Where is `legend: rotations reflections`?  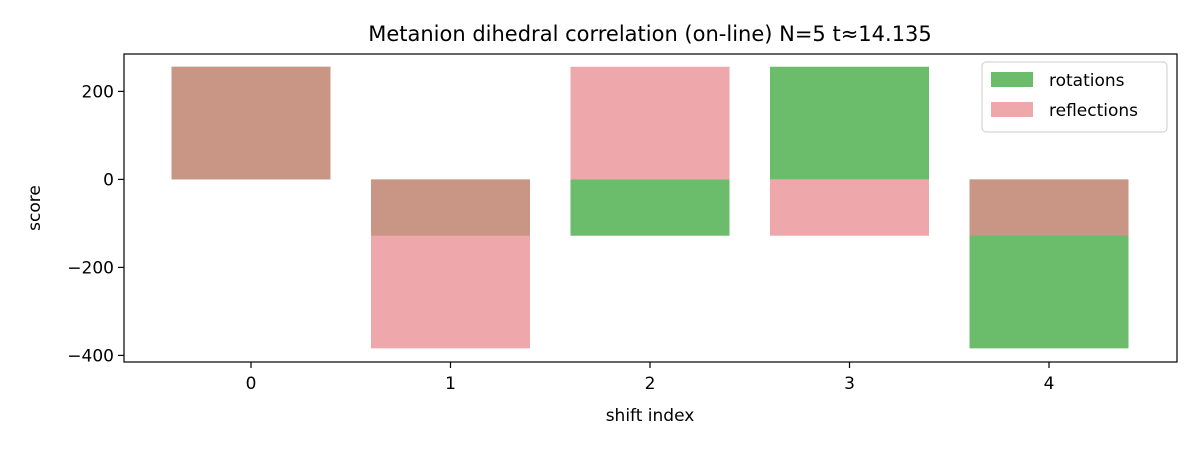 legend: rotations reflections is located at coordinates (1074, 97).